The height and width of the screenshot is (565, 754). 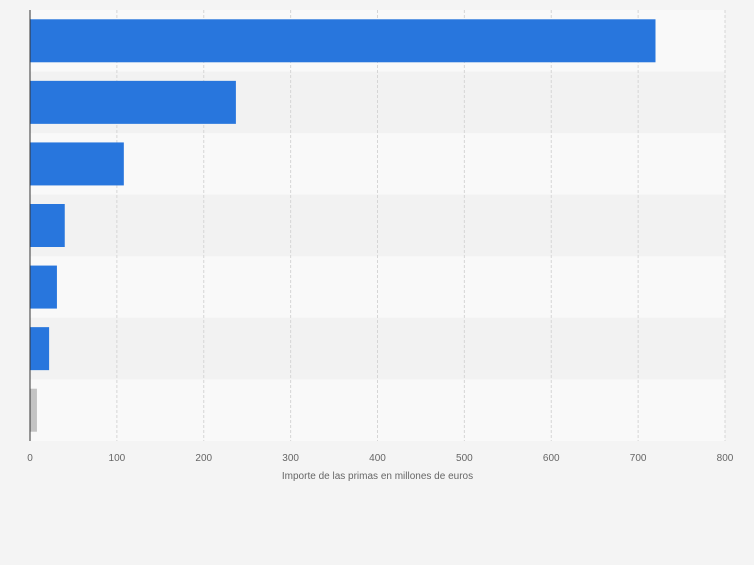 What do you see at coordinates (117, 458) in the screenshot?
I see `x-tick-label: 100` at bounding box center [117, 458].